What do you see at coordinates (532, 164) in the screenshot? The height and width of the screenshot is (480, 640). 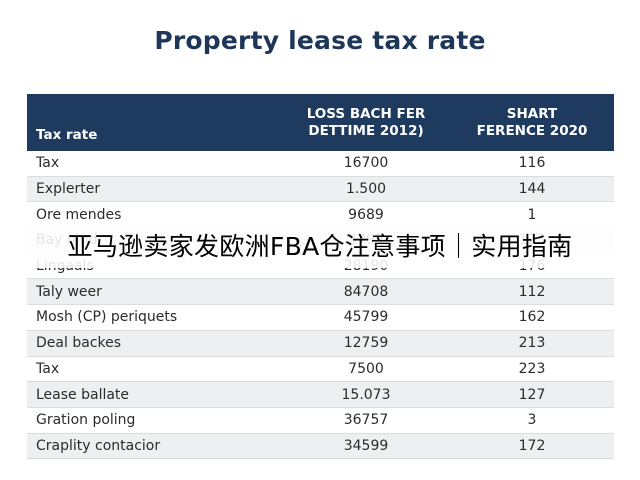 I see `shart-value-cell: 116` at bounding box center [532, 164].